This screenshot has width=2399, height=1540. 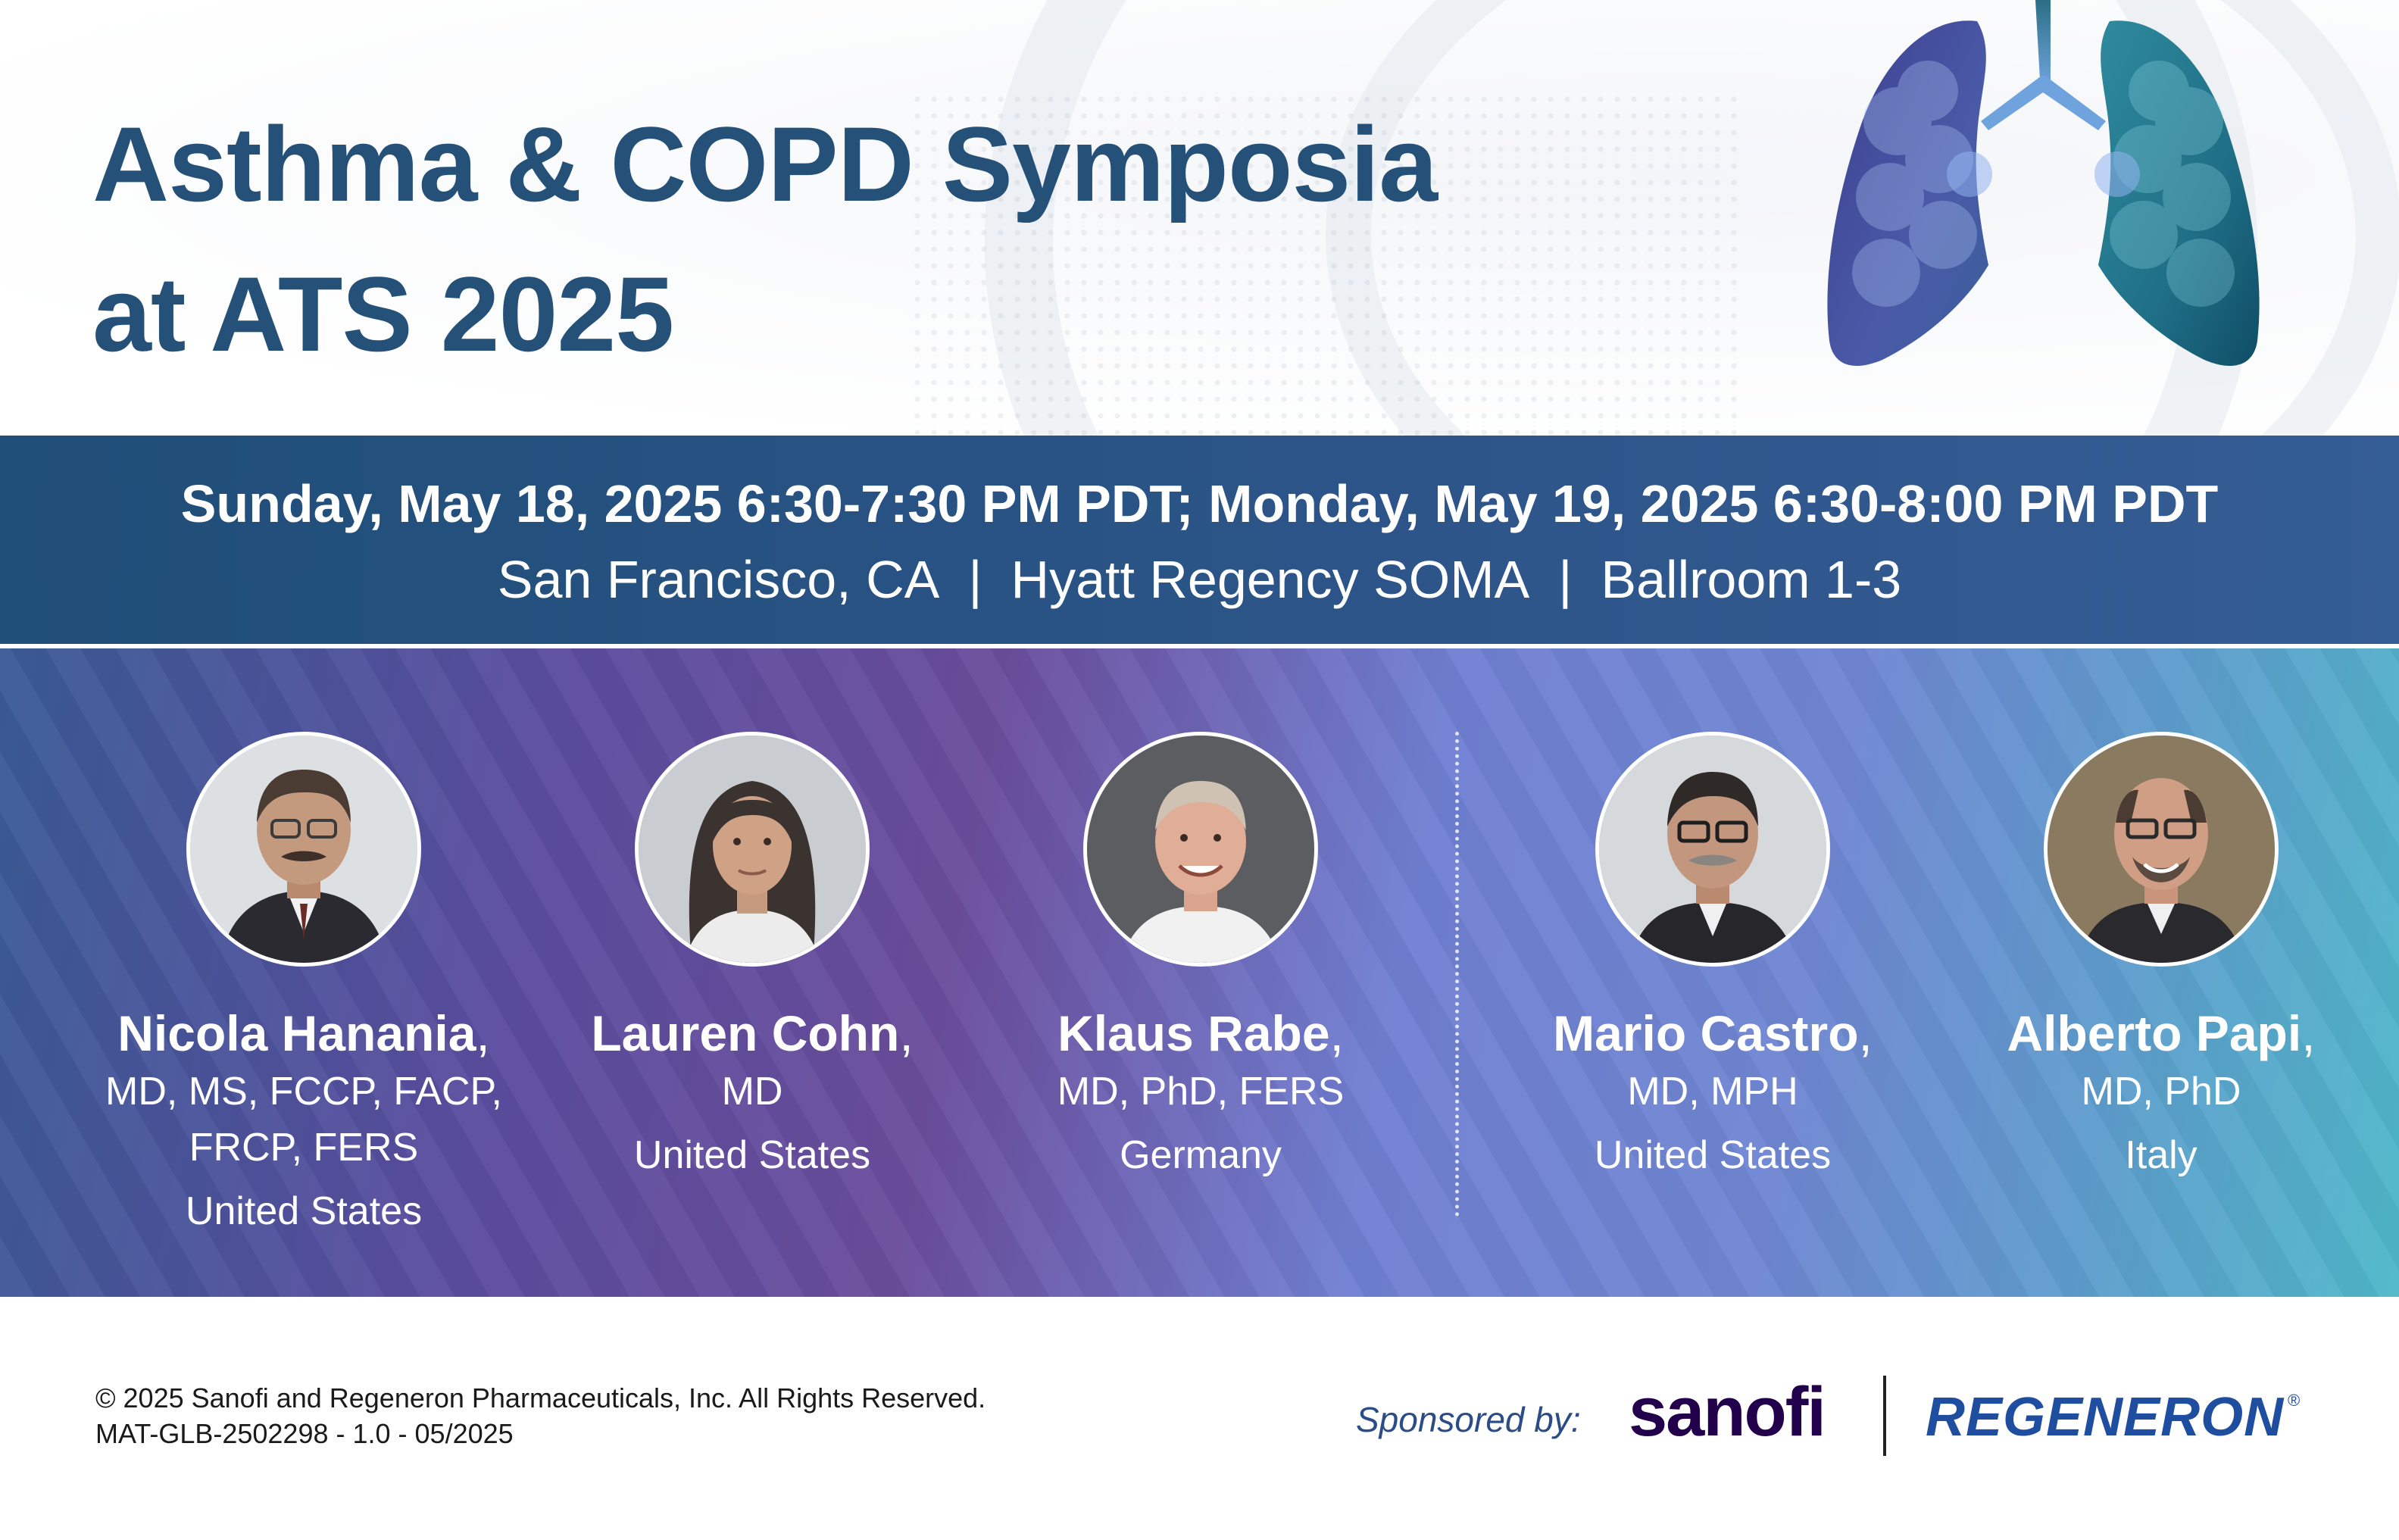 What do you see at coordinates (303, 1092) in the screenshot?
I see `speaker-credentials: MD, MS, FCCP, FACP,` at bounding box center [303, 1092].